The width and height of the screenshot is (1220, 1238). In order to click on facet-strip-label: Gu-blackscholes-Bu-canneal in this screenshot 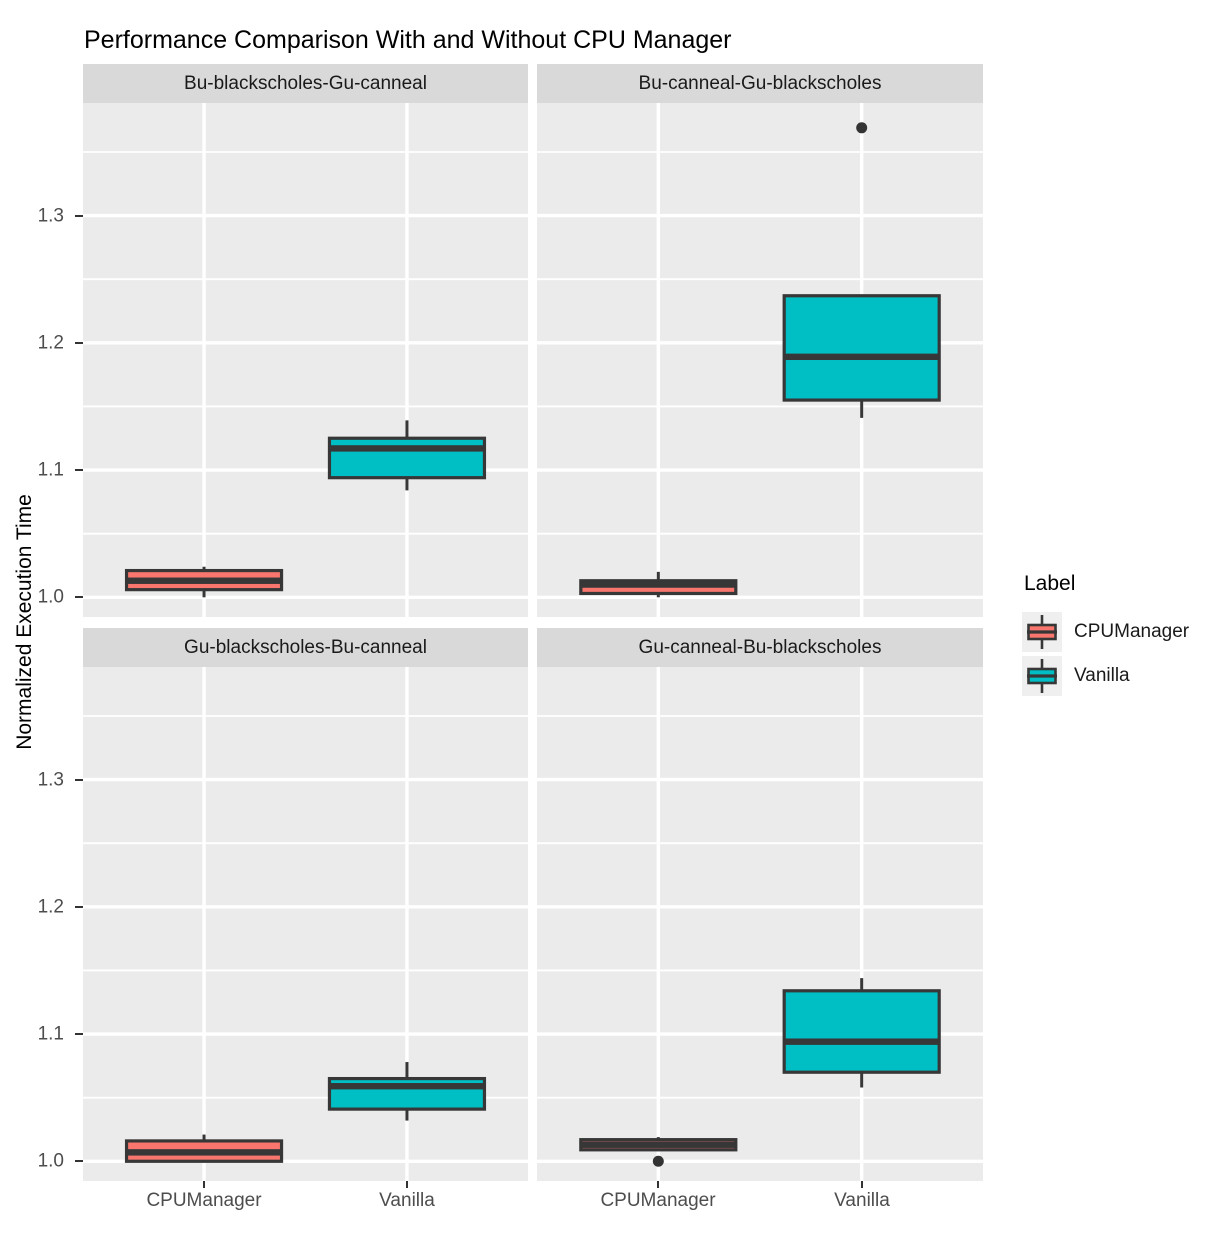, I will do `click(305, 647)`.